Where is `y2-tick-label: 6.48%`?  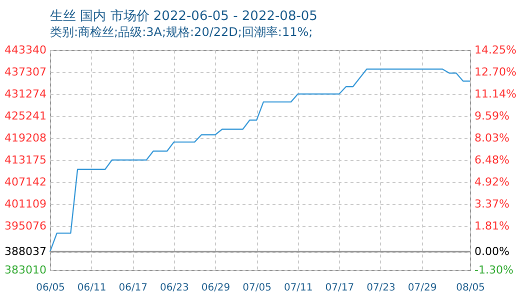 y2-tick-label: 6.48% is located at coordinates (492, 159).